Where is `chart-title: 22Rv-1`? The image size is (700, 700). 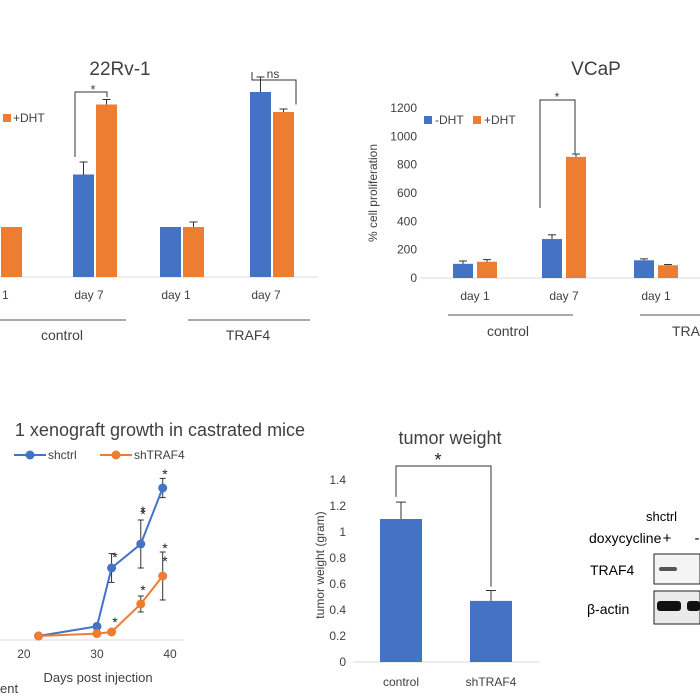 chart-title: 22Rv-1 is located at coordinates (119, 69).